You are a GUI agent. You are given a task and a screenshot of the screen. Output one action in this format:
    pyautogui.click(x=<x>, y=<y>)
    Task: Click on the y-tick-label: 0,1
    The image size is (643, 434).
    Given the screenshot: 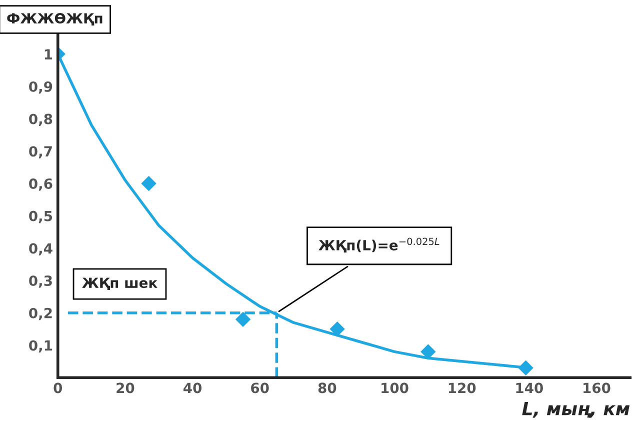 What is the action you would take?
    pyautogui.click(x=40, y=346)
    